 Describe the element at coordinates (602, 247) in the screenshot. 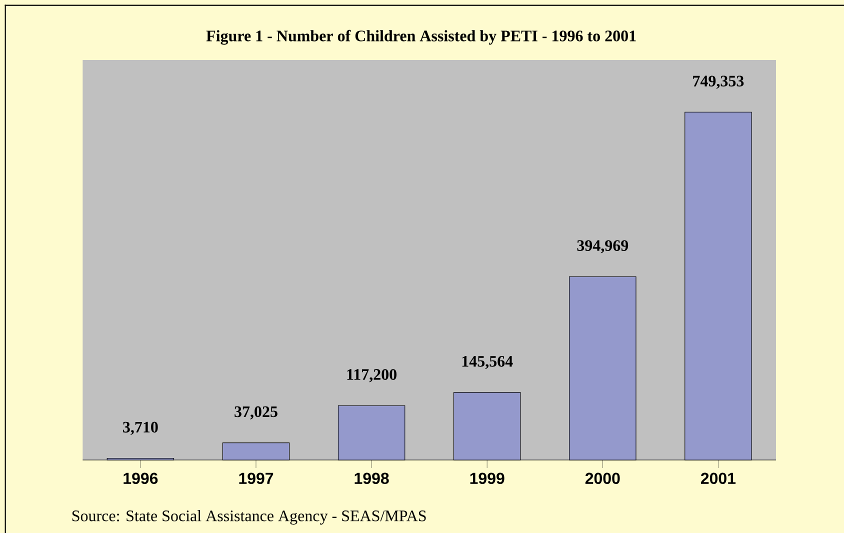

I see `data-label: 394,969` at that location.